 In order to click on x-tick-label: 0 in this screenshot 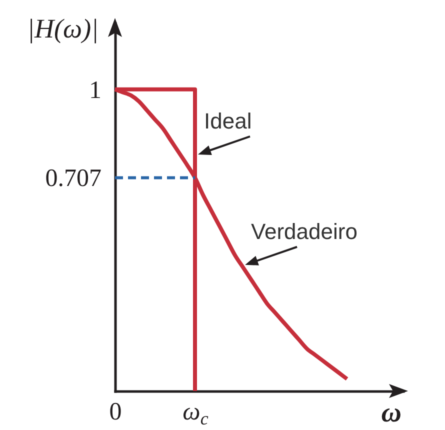, I will do `click(115, 412)`.